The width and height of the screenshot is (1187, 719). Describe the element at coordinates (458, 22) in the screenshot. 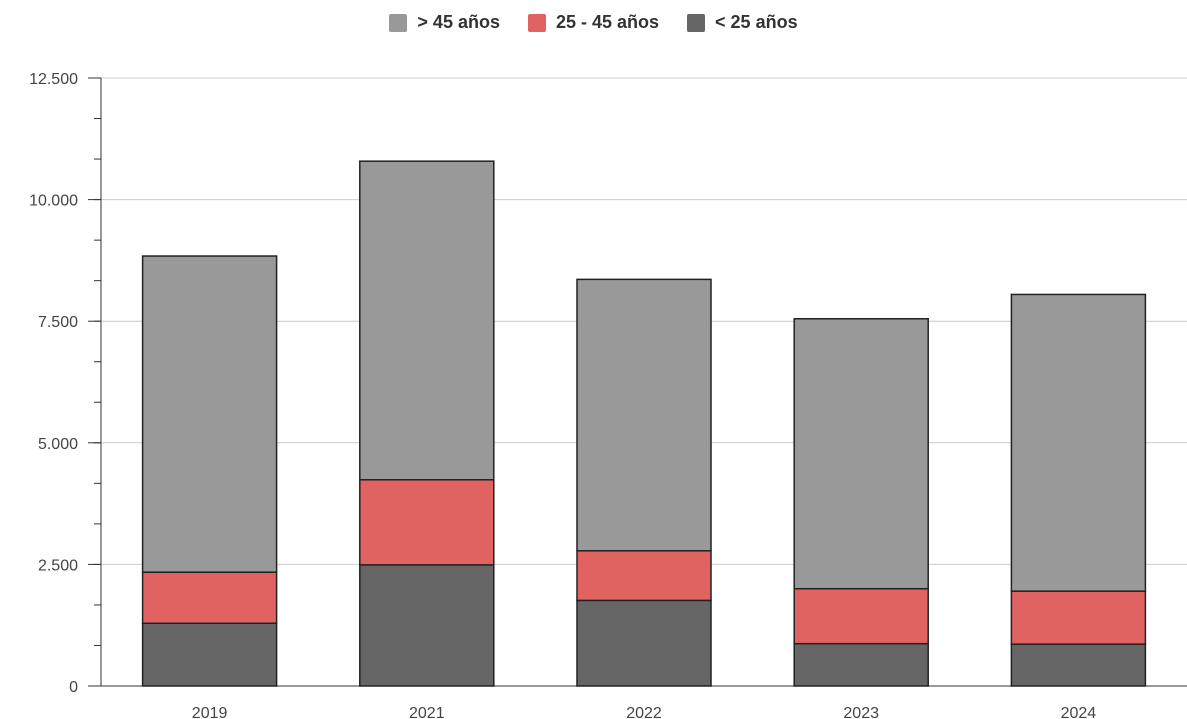

I see `legend-label-over-45: > 45 años` at that location.